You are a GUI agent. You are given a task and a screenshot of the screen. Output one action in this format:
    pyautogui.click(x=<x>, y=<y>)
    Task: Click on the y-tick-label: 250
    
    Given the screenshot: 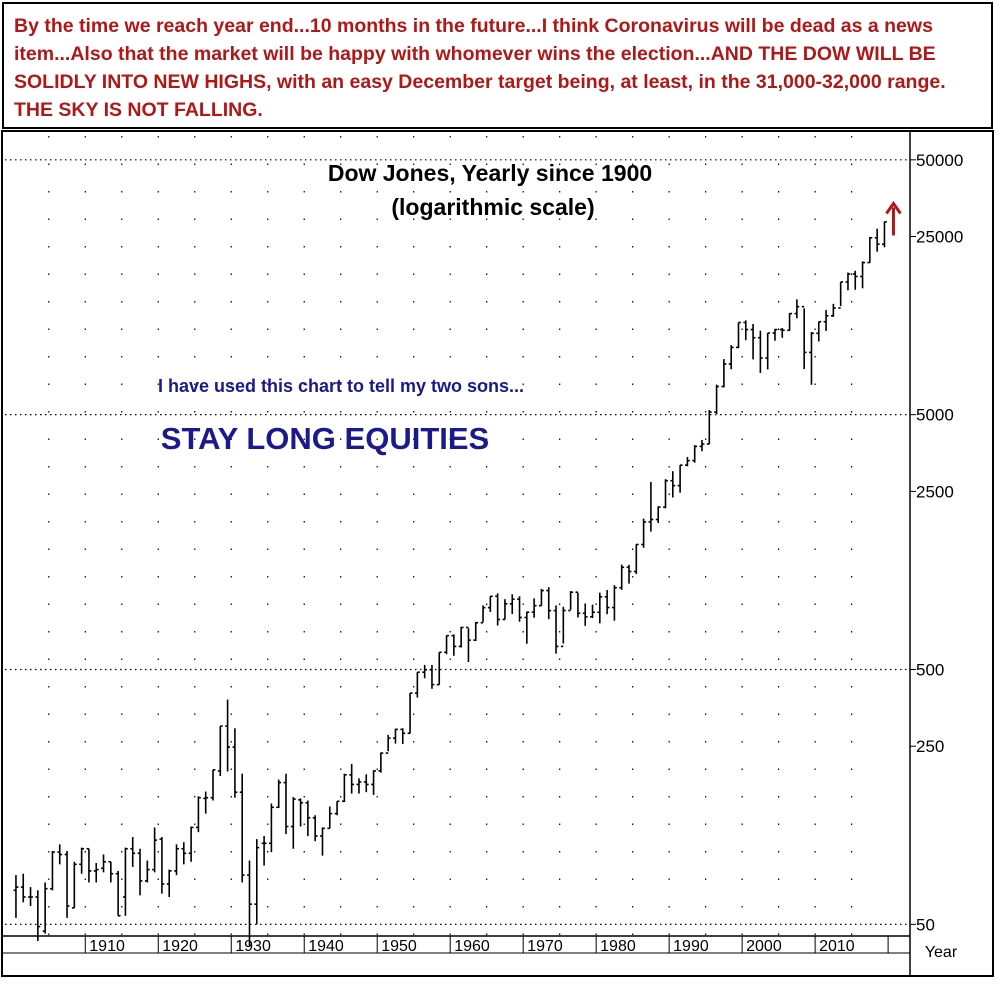 What is the action you would take?
    pyautogui.click(x=930, y=746)
    